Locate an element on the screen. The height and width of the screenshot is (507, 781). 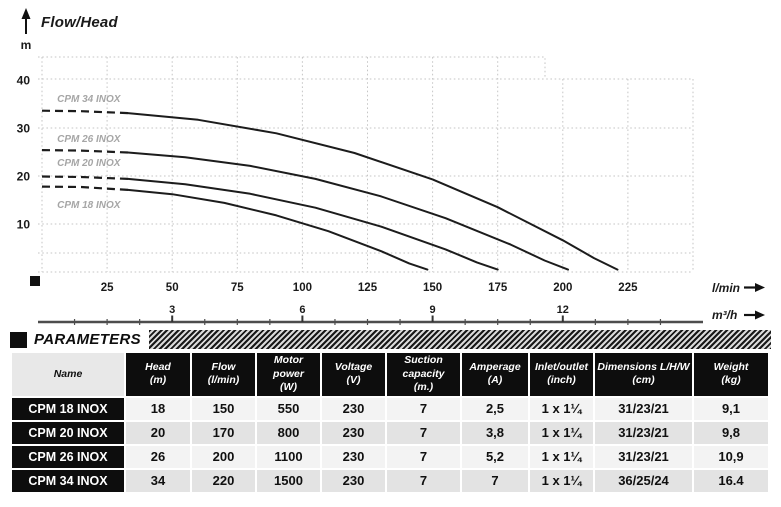
x-tick-label: 150 is located at coordinates (432, 288).